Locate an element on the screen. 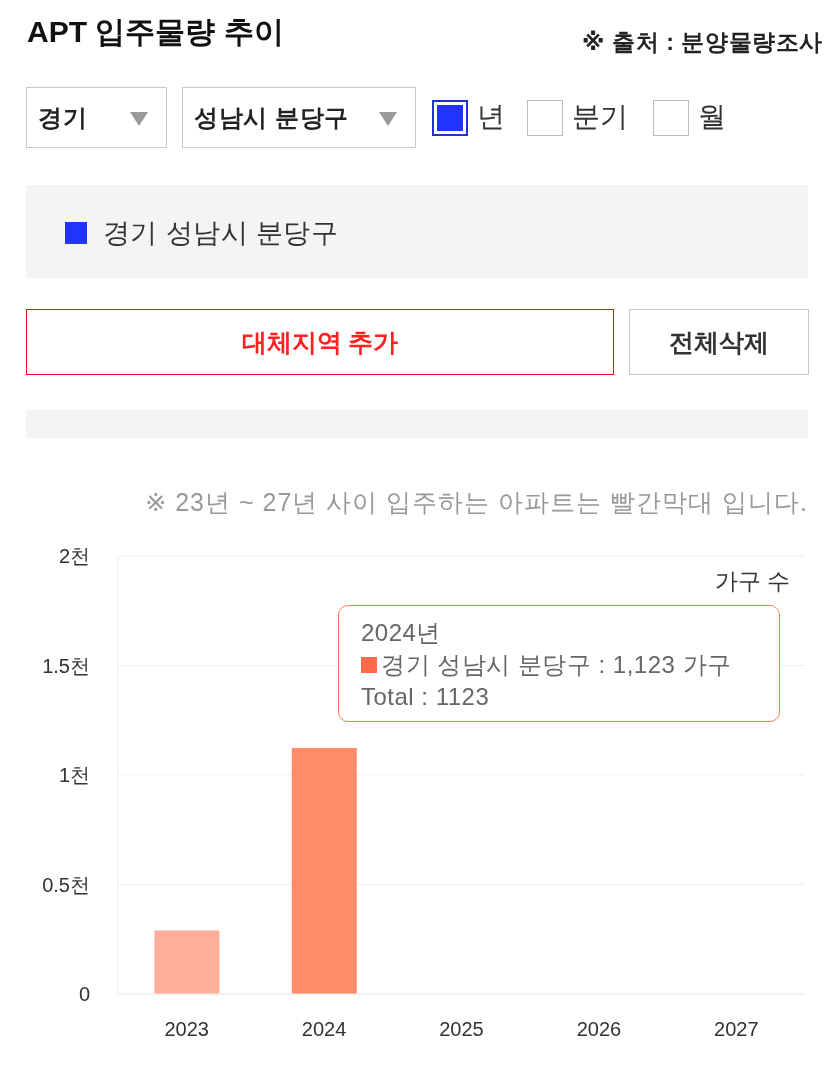 Image resolution: width=827 pixels, height=1078 pixels. y-tick-label: 0 is located at coordinates (84, 994).